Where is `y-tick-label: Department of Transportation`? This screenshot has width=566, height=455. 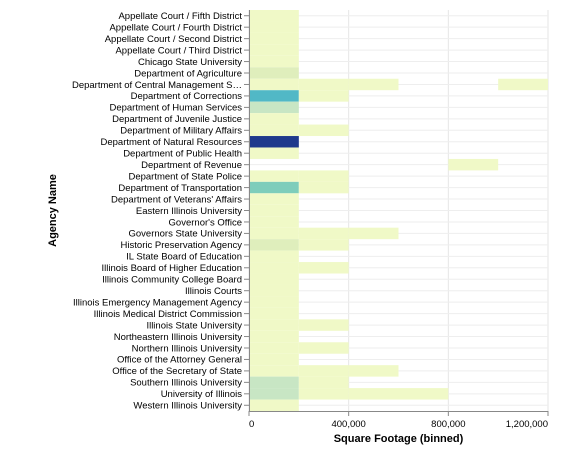
y-tick-label: Department of Transportation is located at coordinates (180, 188).